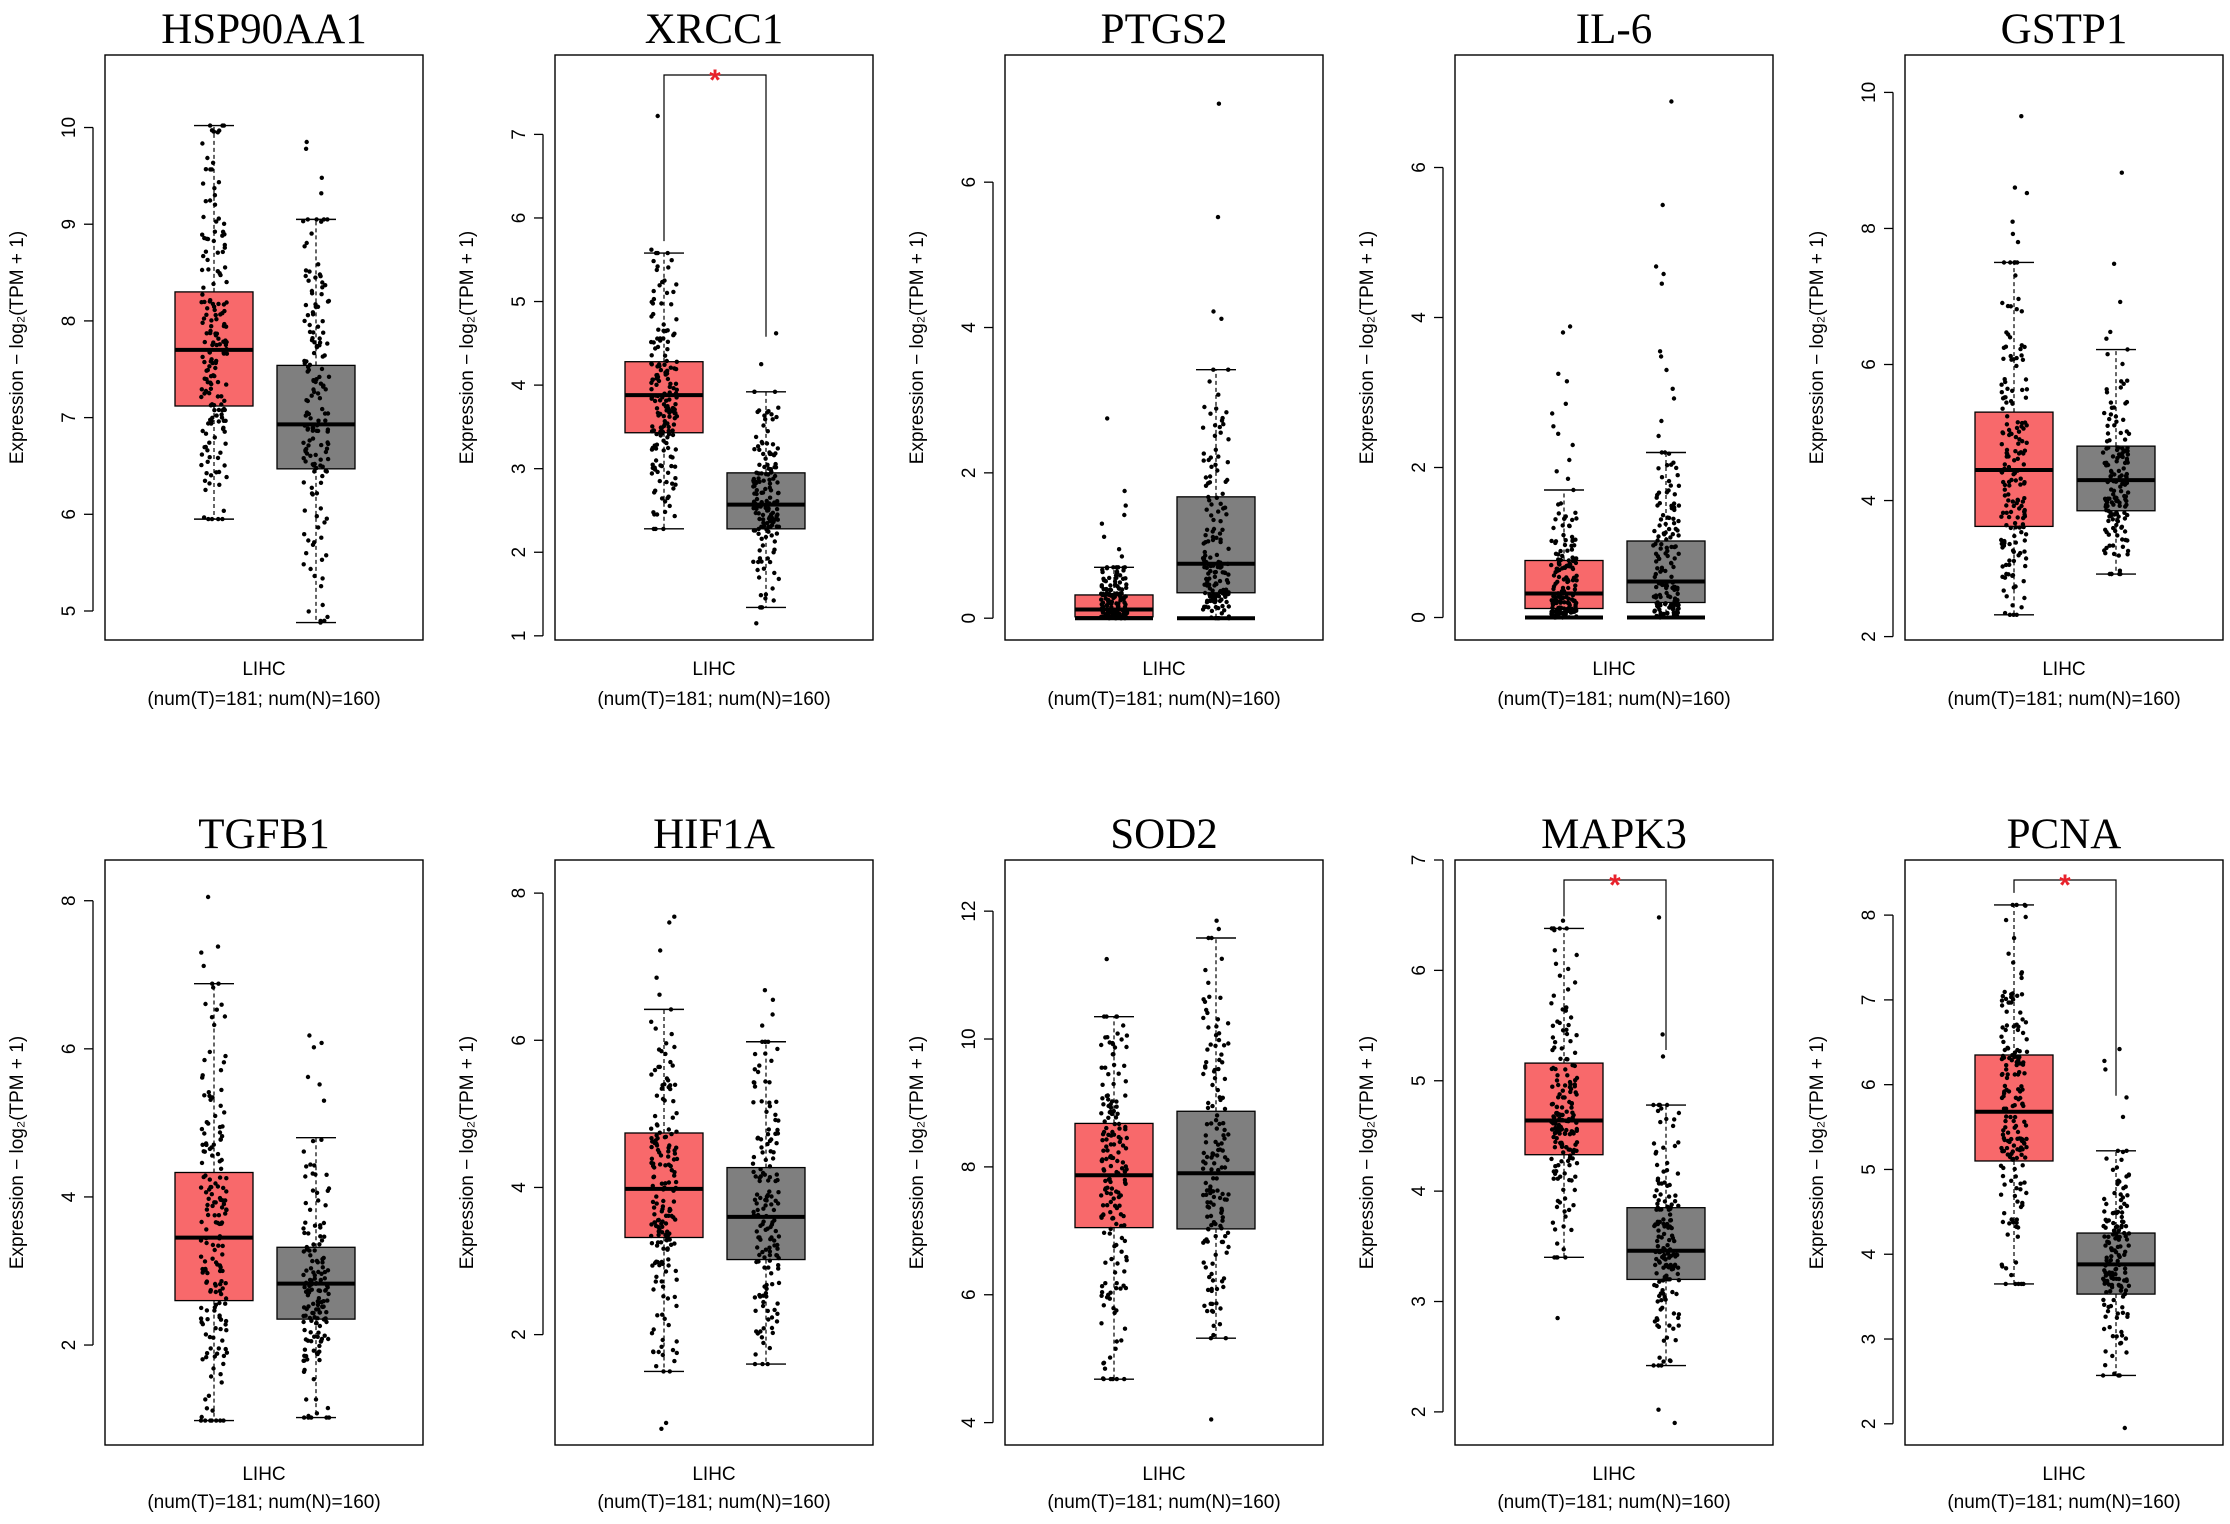 Image resolution: width=2230 pixels, height=1524 pixels. Describe the element at coordinates (264, 1152) in the screenshot. I see `plot-frame` at that location.